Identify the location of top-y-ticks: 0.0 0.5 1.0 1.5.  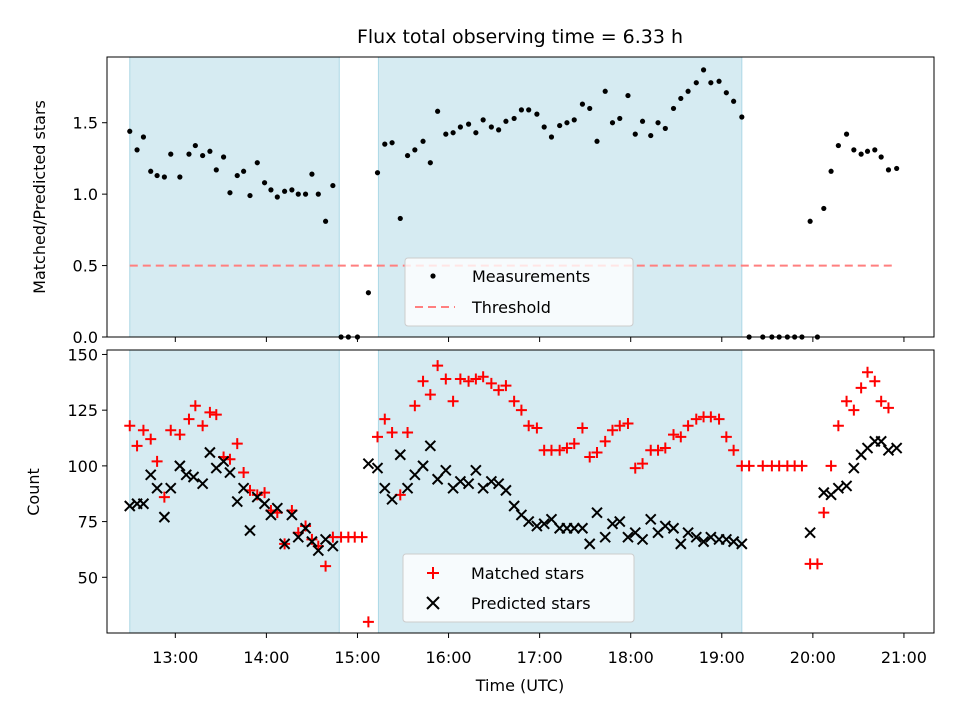
(90, 230).